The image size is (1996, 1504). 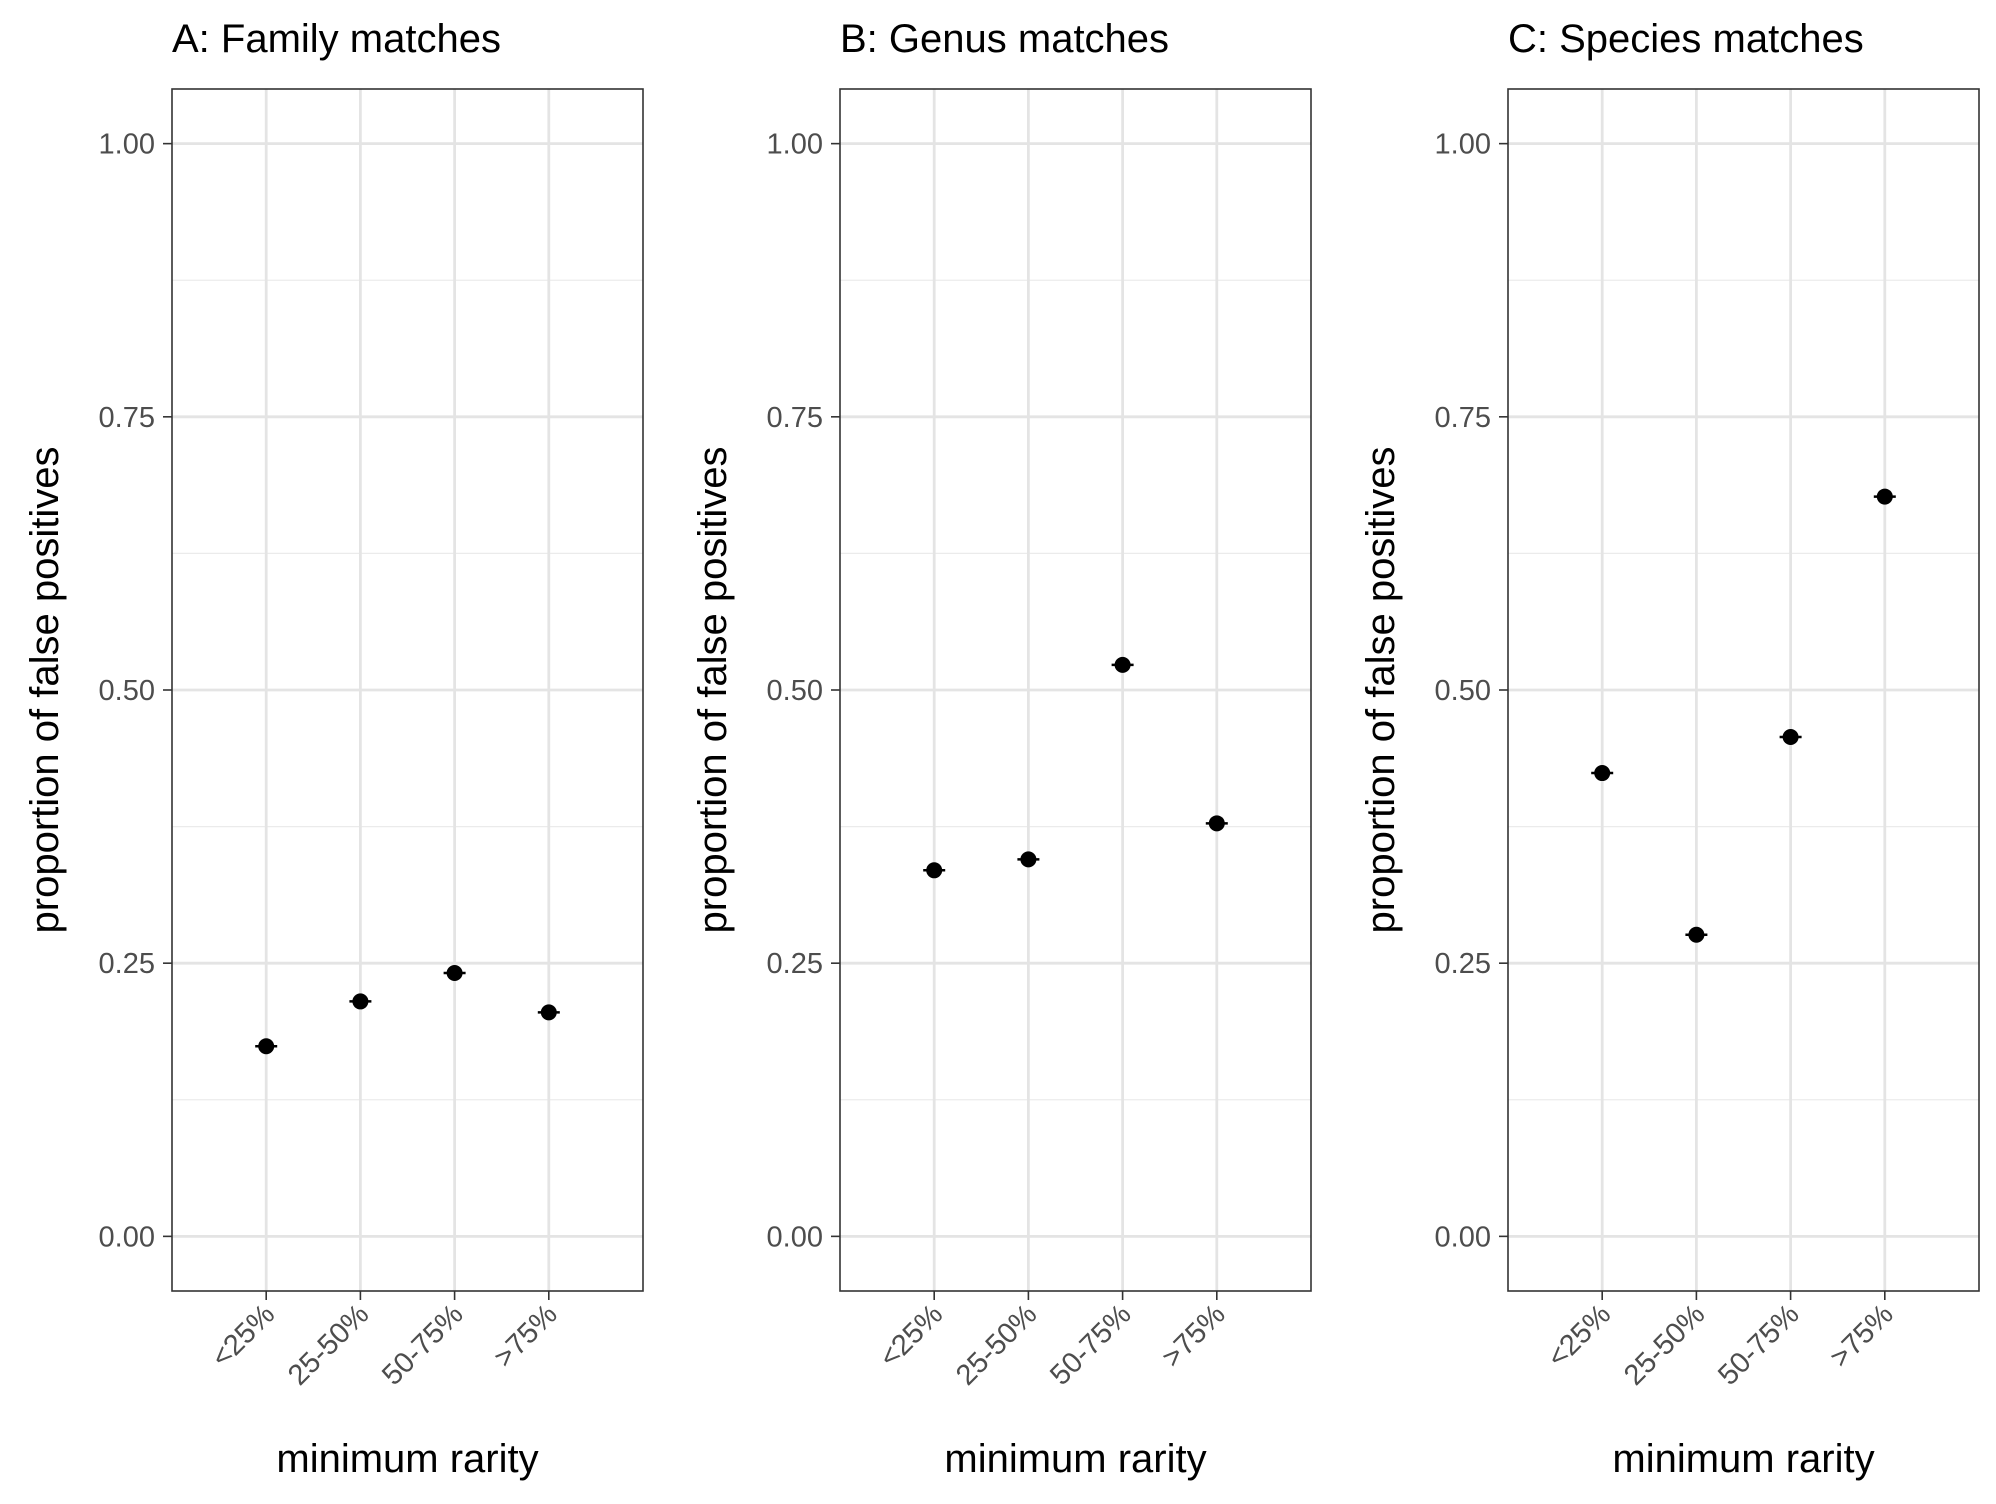 I want to click on panel-title: C: Species matches, so click(x=1686, y=39).